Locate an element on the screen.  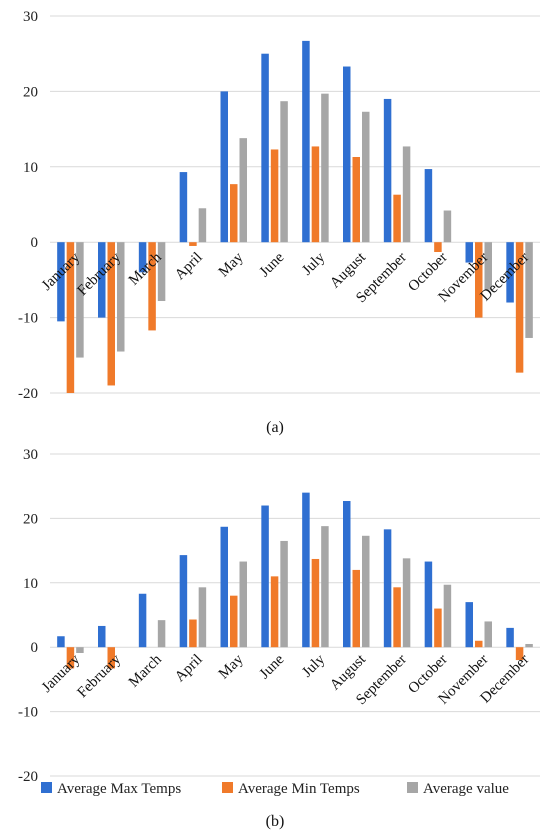
caption-b: (b) is located at coordinates (275, 821).